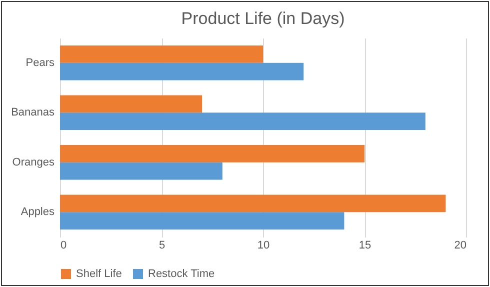 The width and height of the screenshot is (490, 287). I want to click on x-tick-label: 5, so click(162, 246).